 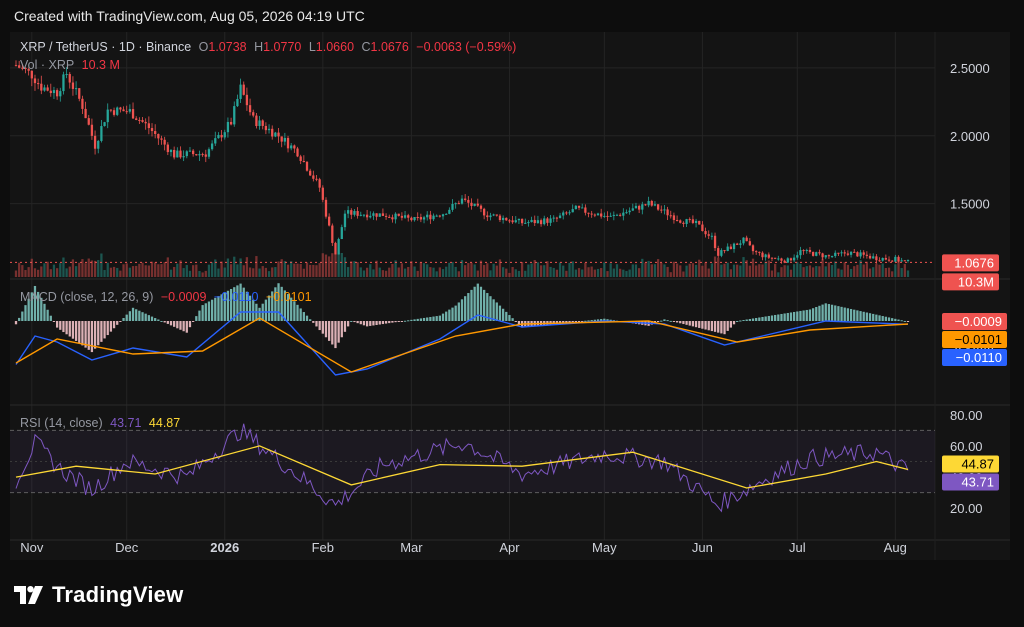 What do you see at coordinates (203, 47) in the screenshot?
I see `open-label: O` at bounding box center [203, 47].